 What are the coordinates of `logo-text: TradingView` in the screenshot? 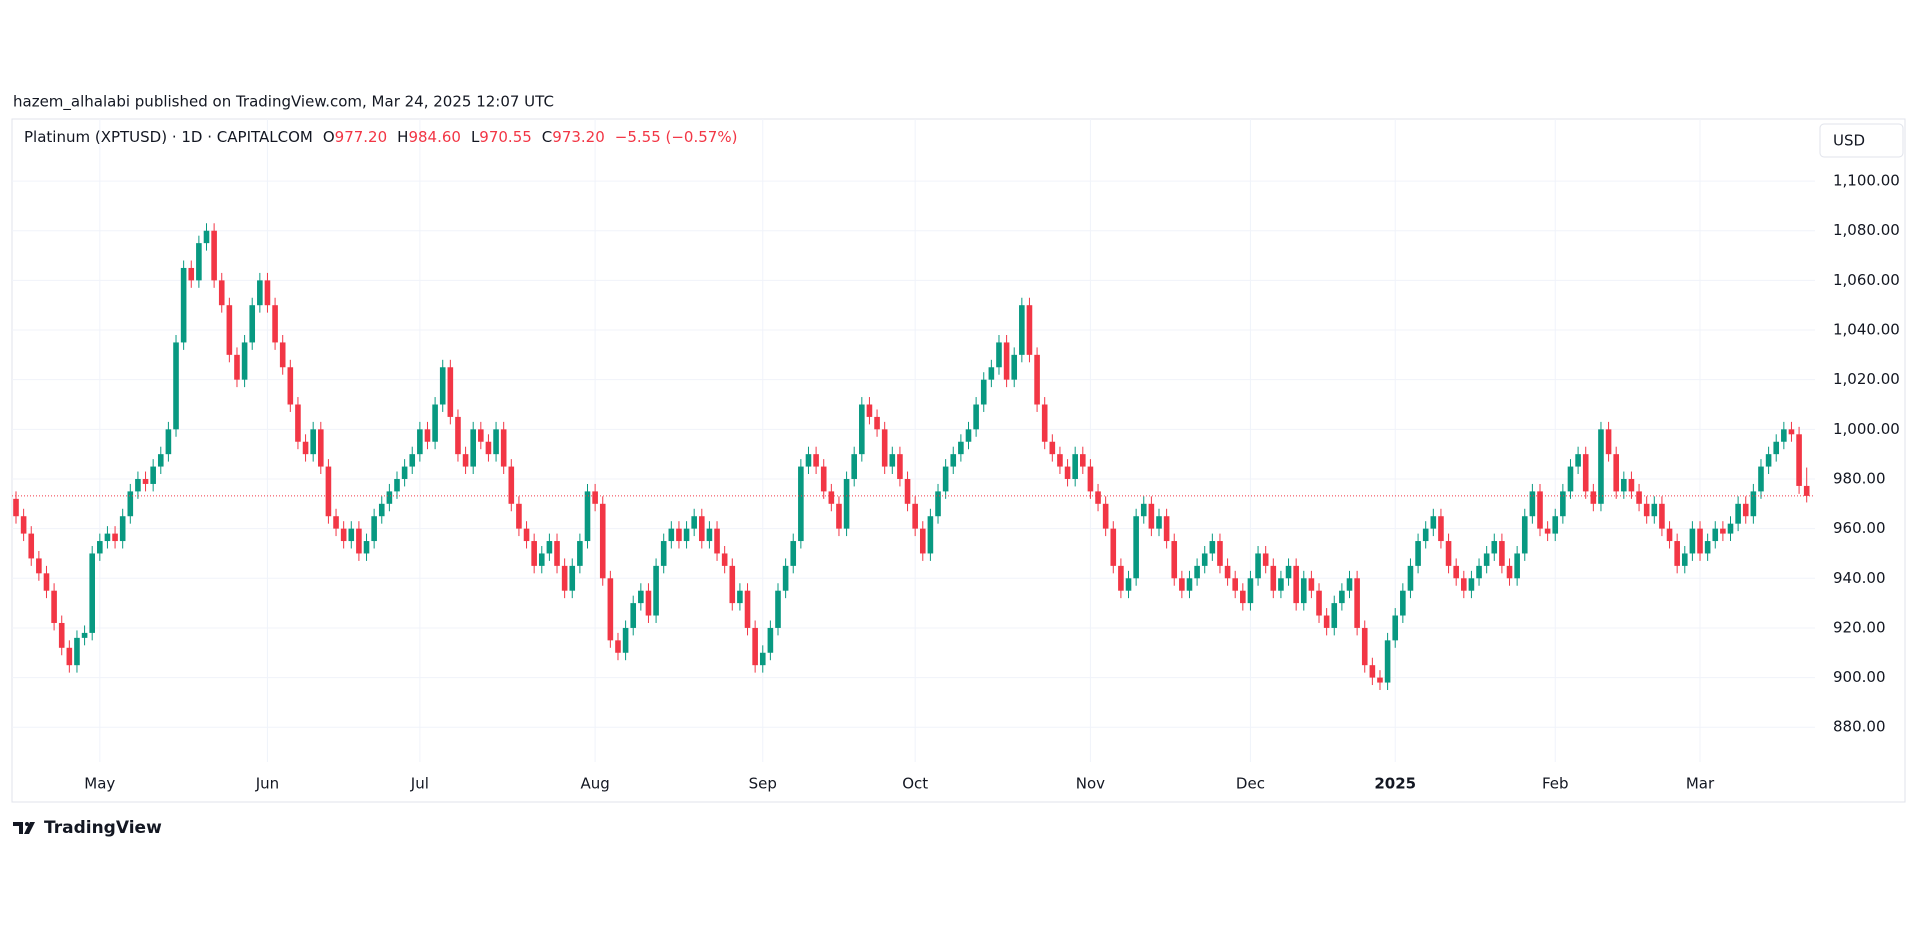 It's located at (103, 828).